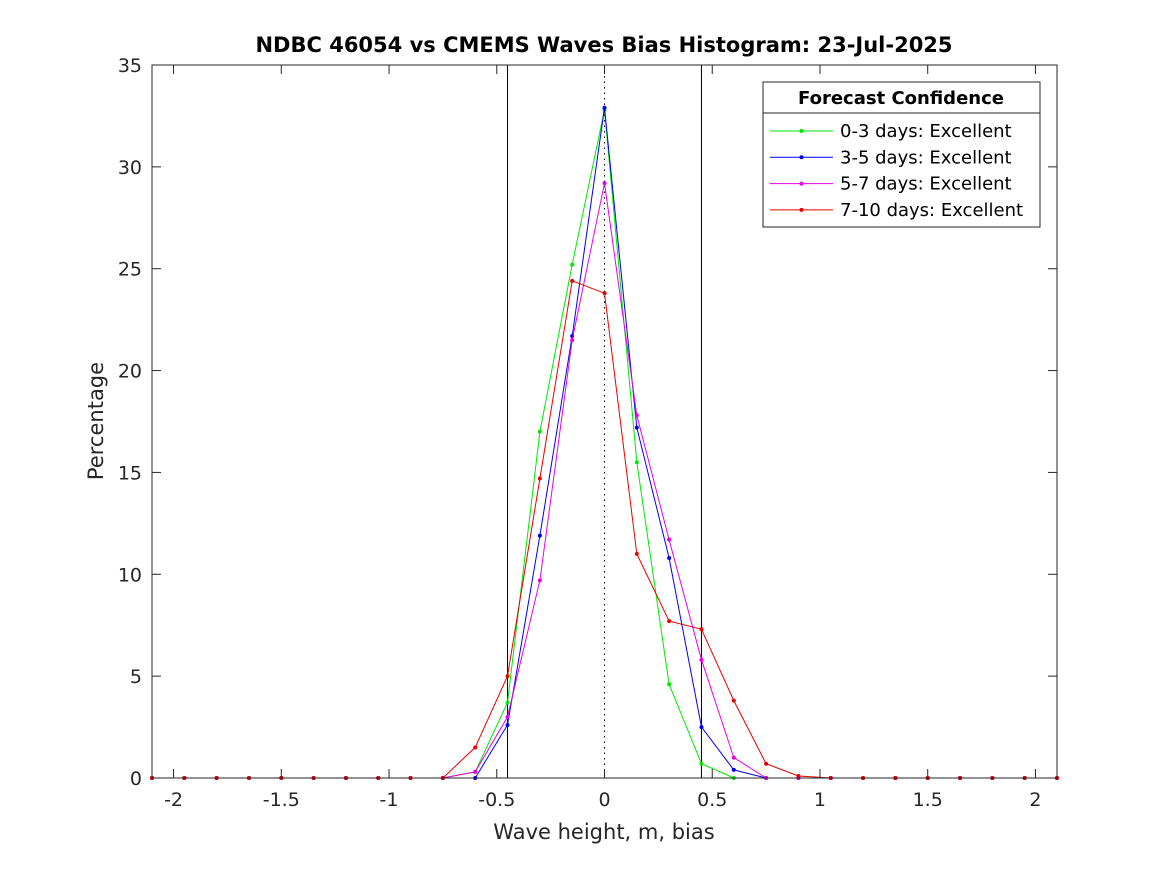 Image resolution: width=1167 pixels, height=875 pixels. I want to click on y-tick-label: 25, so click(130, 270).